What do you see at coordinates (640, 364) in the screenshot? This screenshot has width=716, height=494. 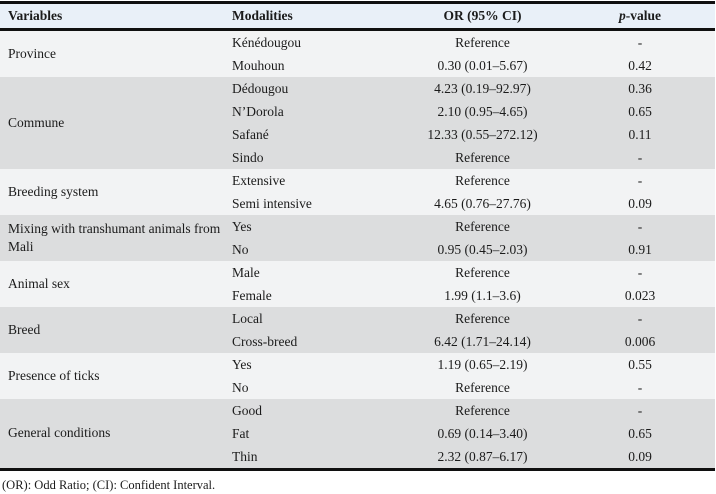 I see `p-value-cell: 0.55` at bounding box center [640, 364].